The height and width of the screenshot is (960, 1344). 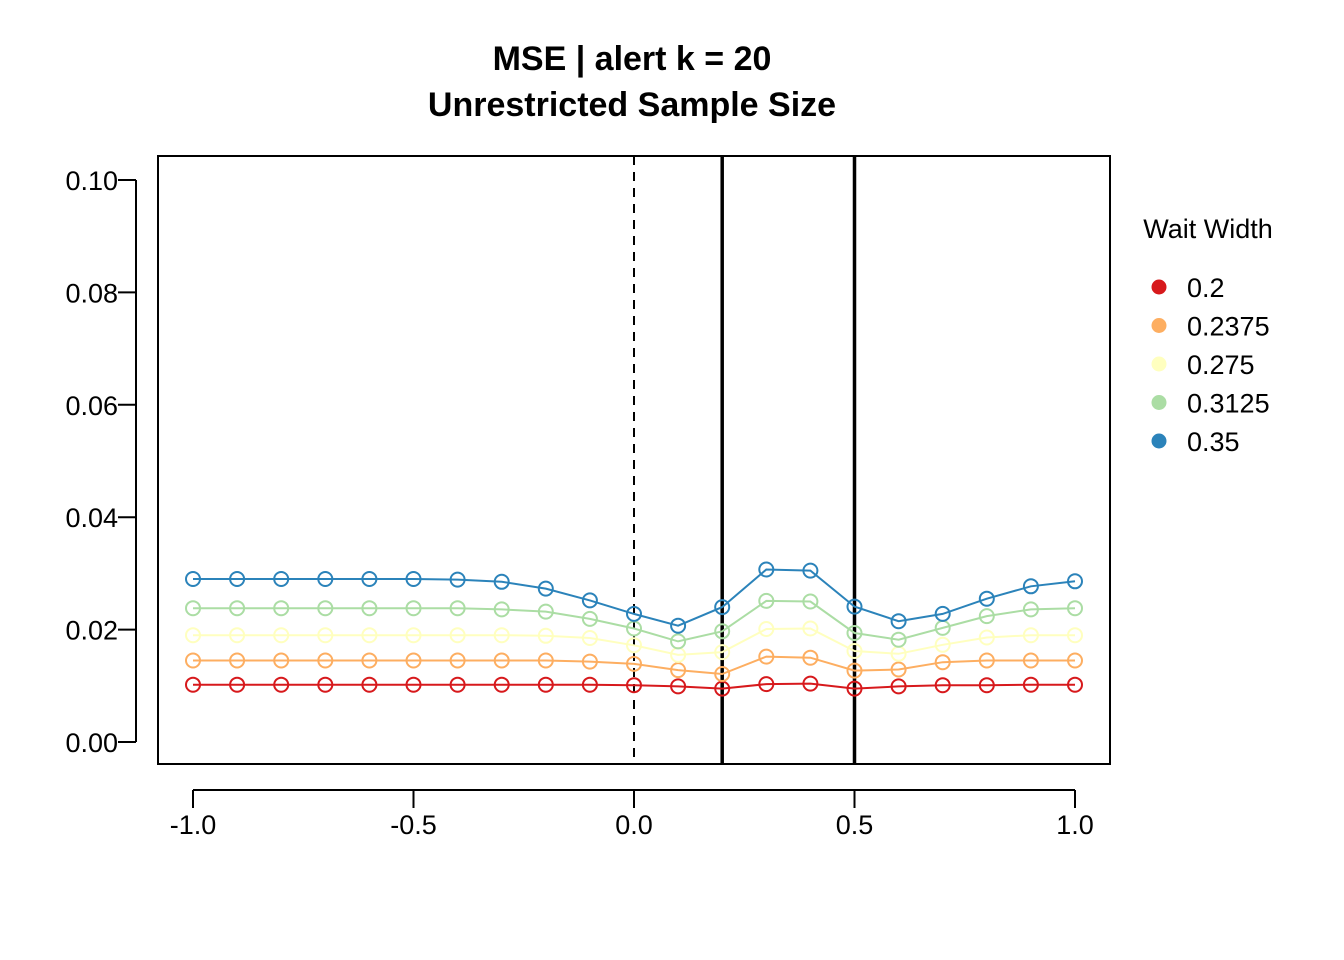 I want to click on x-tick-label: -0.5, so click(x=413, y=825).